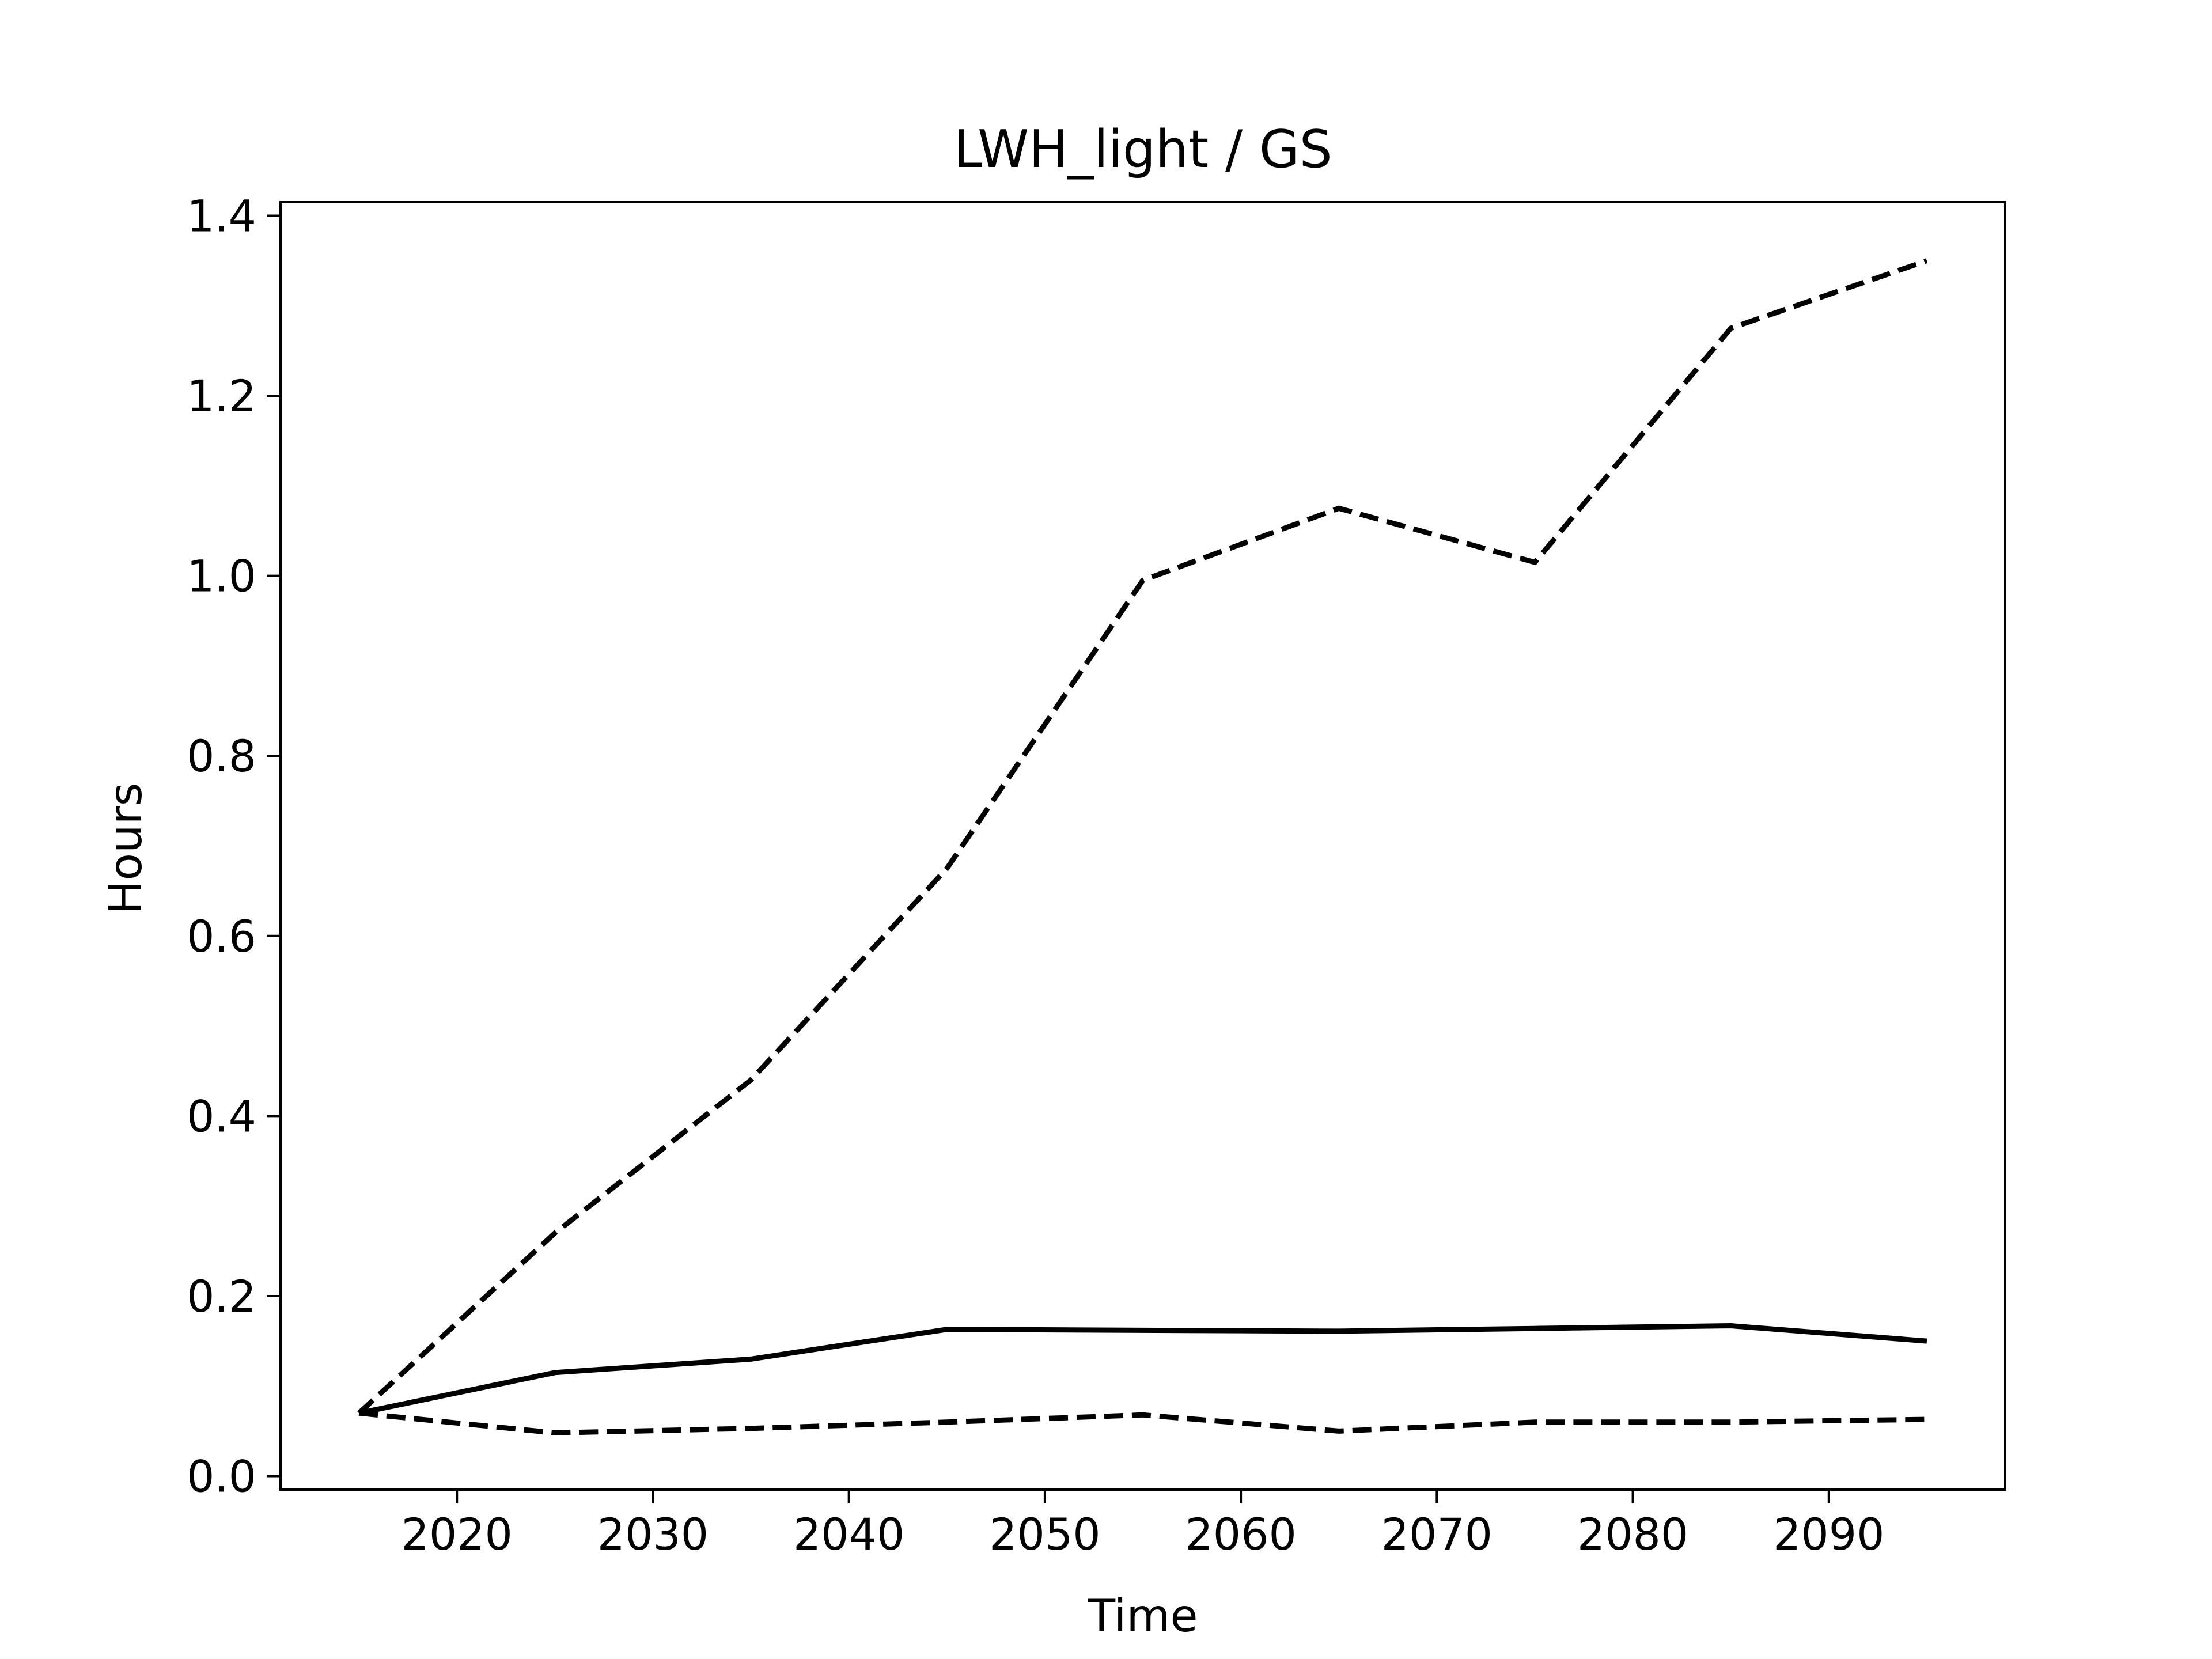  I want to click on series-line-3-dashed, so click(1142, 1423).